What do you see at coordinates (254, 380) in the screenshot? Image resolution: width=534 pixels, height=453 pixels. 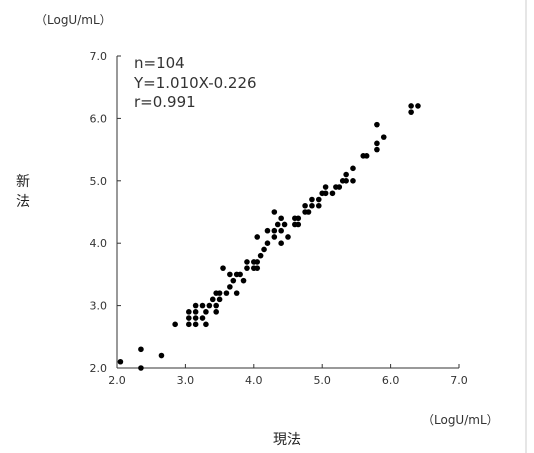 I see `x-tick-label: 4.0` at bounding box center [254, 380].